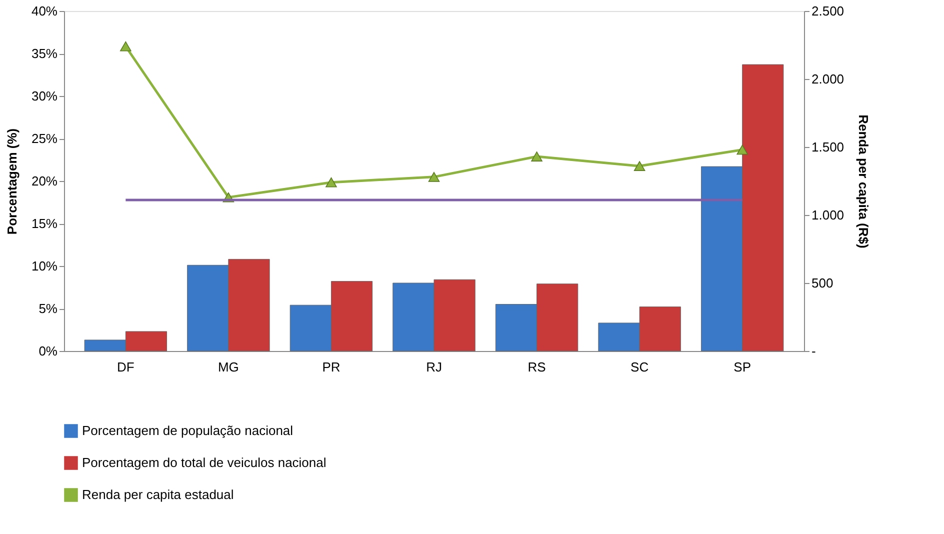 Image resolution: width=944 pixels, height=534 pixels. What do you see at coordinates (814, 351) in the screenshot?
I see `y2-tick-label: -` at bounding box center [814, 351].